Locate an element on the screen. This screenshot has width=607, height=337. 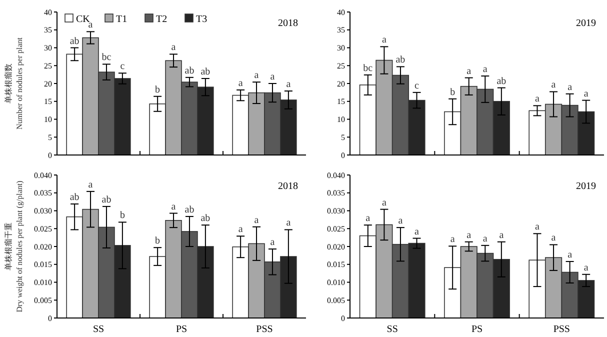
legend-label: CK is located at coordinates (83, 19).